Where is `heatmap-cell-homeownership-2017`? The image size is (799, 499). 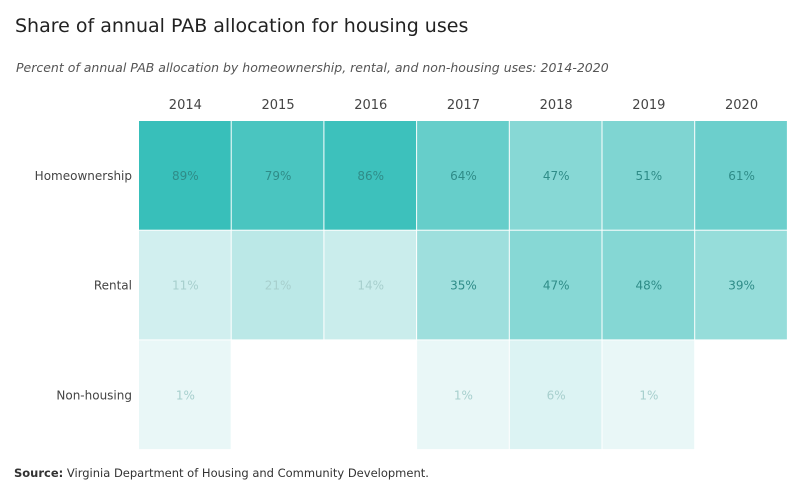
heatmap-cell-homeownership-2017 is located at coordinates (463, 175).